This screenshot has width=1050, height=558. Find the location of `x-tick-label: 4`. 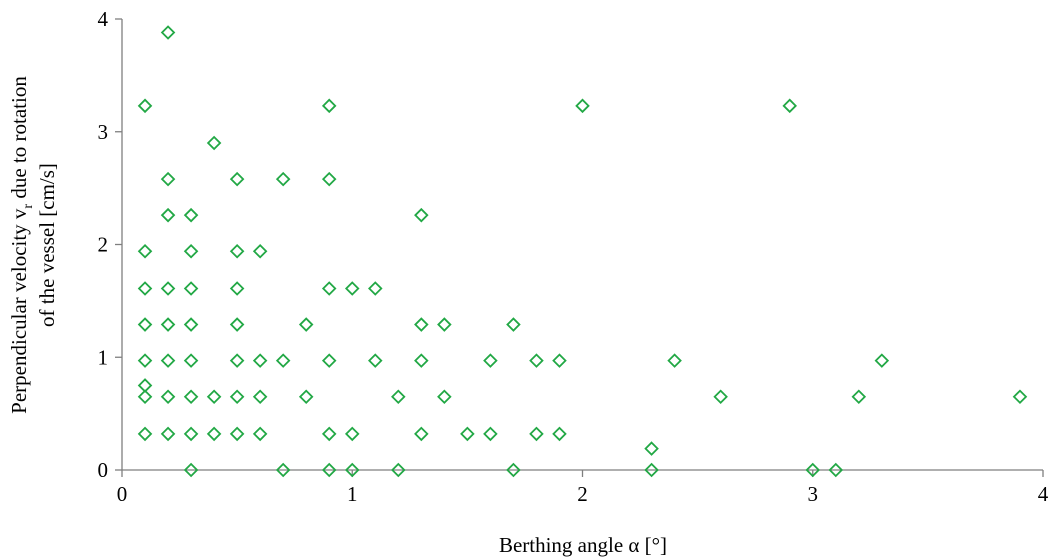

x-tick-label: 4 is located at coordinates (1043, 494).